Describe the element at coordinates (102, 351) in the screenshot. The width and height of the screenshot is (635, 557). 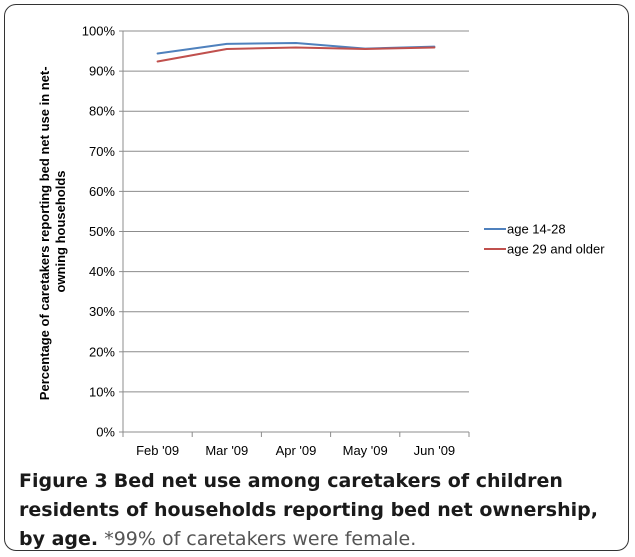
I see `y-tick-label: 20%` at that location.